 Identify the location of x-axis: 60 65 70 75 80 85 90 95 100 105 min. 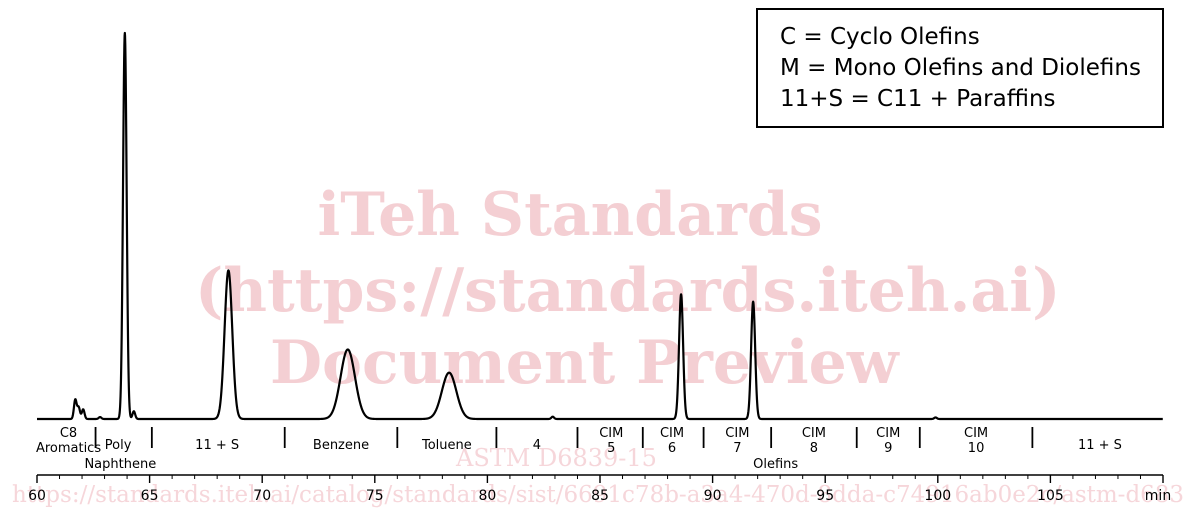
(599, 489).